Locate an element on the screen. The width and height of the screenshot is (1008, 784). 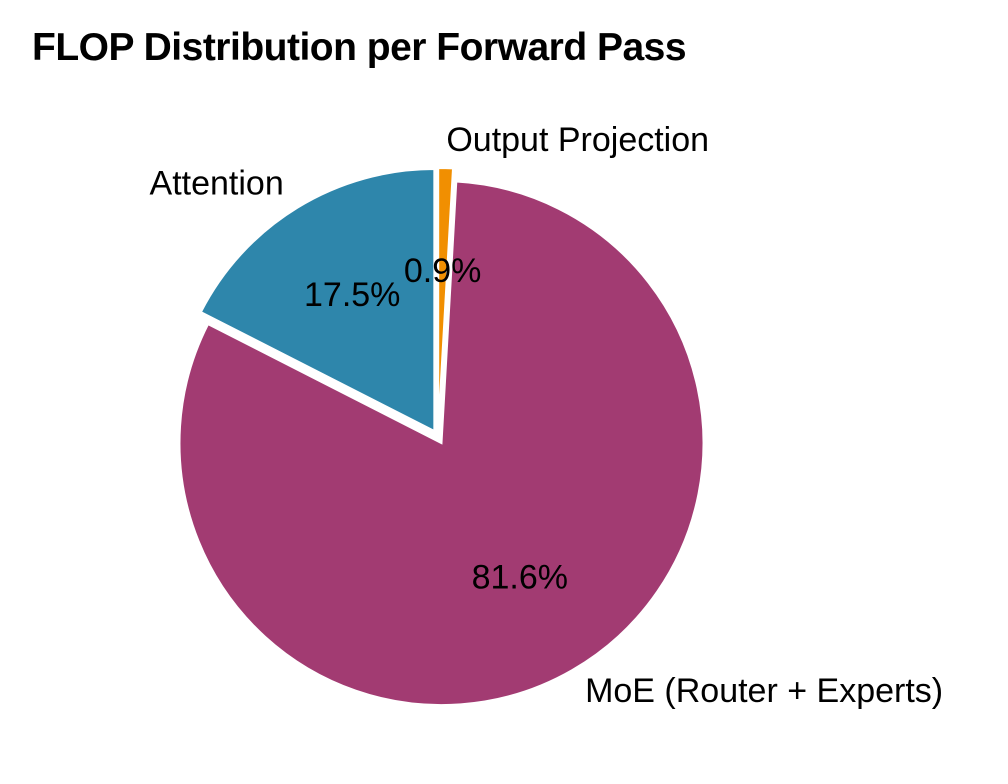
chart-title: FLOP Distribution per Forward Pass is located at coordinates (359, 47).